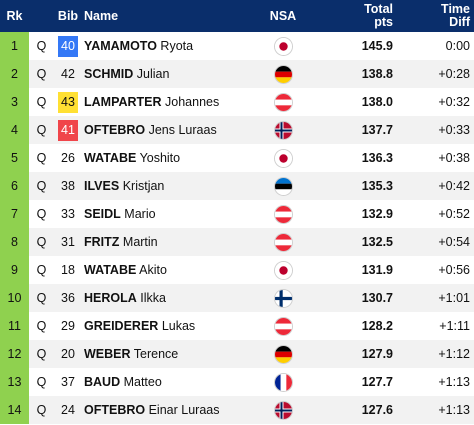 The width and height of the screenshot is (474, 425). Describe the element at coordinates (182, 130) in the screenshot. I see `athlete-first-name: Jens Luraas` at that location.